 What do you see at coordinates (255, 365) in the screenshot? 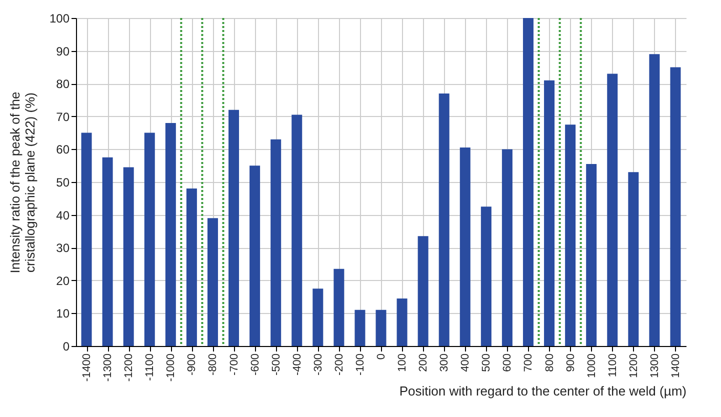
I see `x-tick-label: -600` at bounding box center [255, 365].